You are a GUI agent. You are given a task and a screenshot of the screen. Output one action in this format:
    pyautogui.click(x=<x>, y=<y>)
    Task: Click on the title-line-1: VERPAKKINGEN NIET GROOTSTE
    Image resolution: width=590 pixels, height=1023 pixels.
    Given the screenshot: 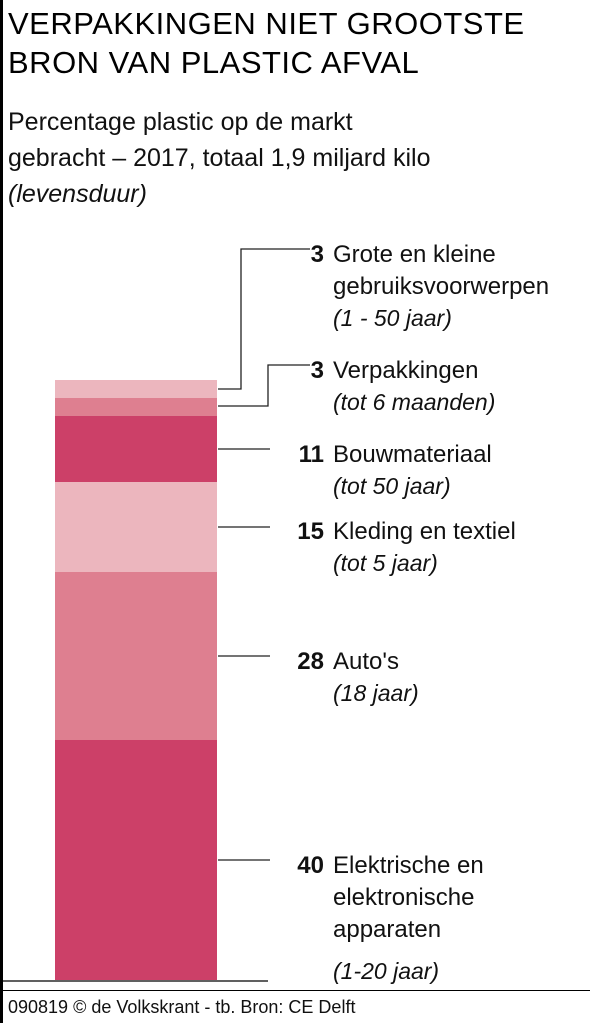 What is the action you would take?
    pyautogui.click(x=266, y=23)
    